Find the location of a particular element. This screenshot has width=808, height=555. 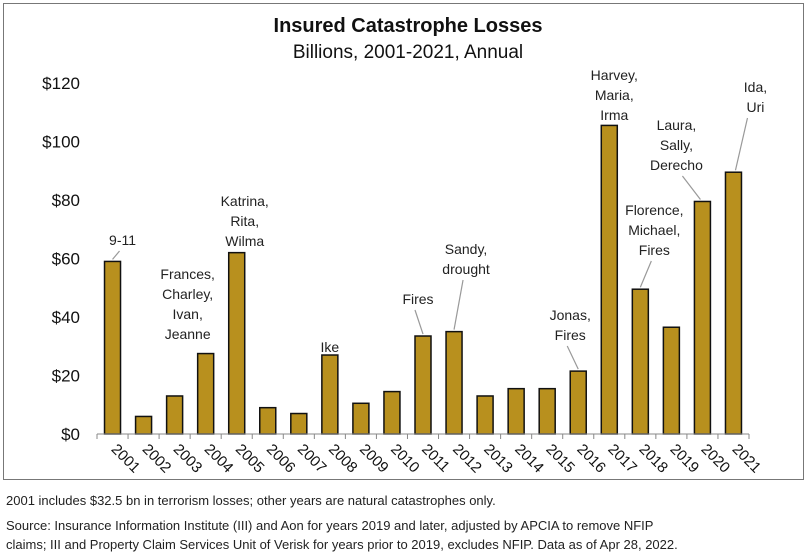

x-tick-label-2021: 2021 is located at coordinates (747, 459).